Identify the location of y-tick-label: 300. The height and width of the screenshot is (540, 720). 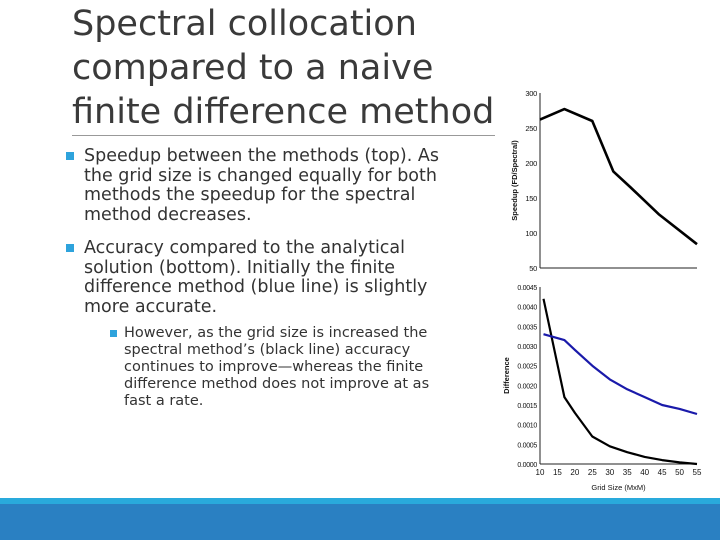
(531, 93).